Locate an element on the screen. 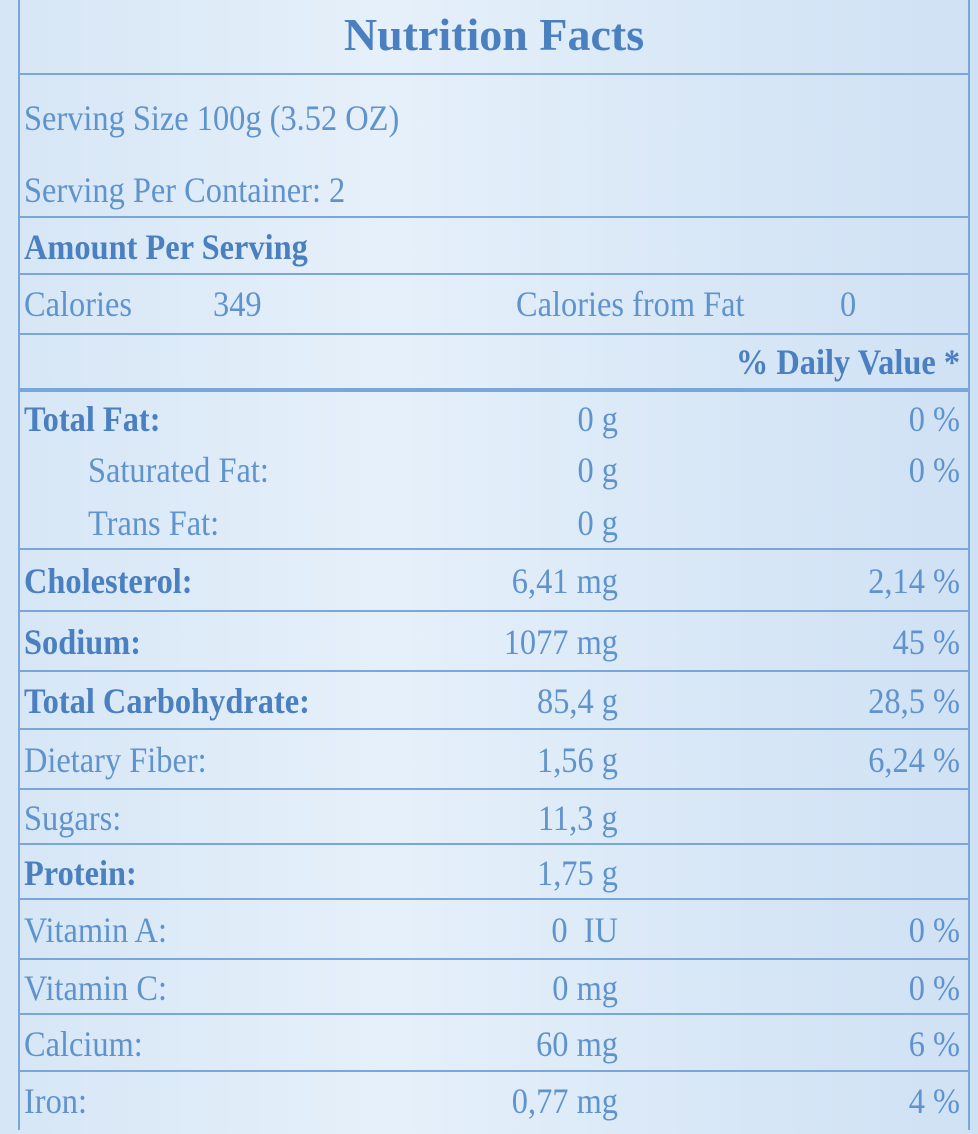 Image resolution: width=978 pixels, height=1134 pixels. title-row: Nutrition Facts is located at coordinates (494, 37).